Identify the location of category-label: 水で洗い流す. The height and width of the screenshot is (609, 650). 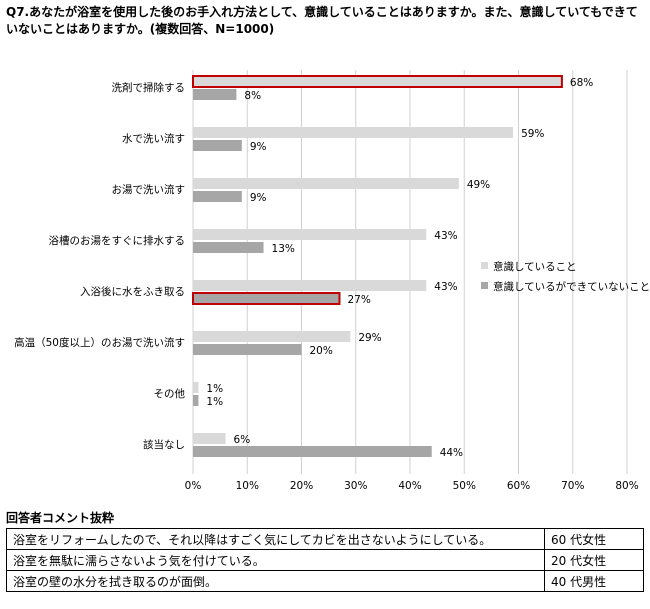
(153, 138).